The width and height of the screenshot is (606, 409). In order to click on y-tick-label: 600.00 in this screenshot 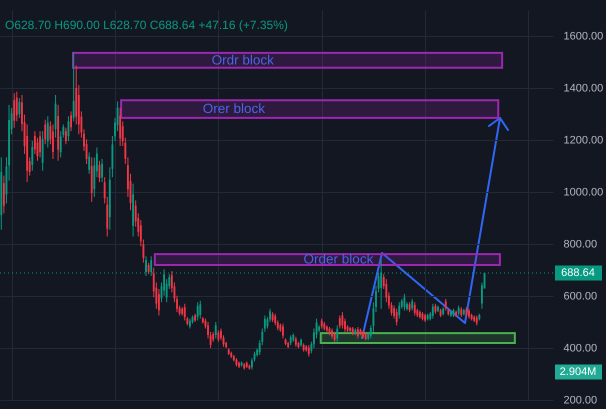, I will do `click(581, 296)`.